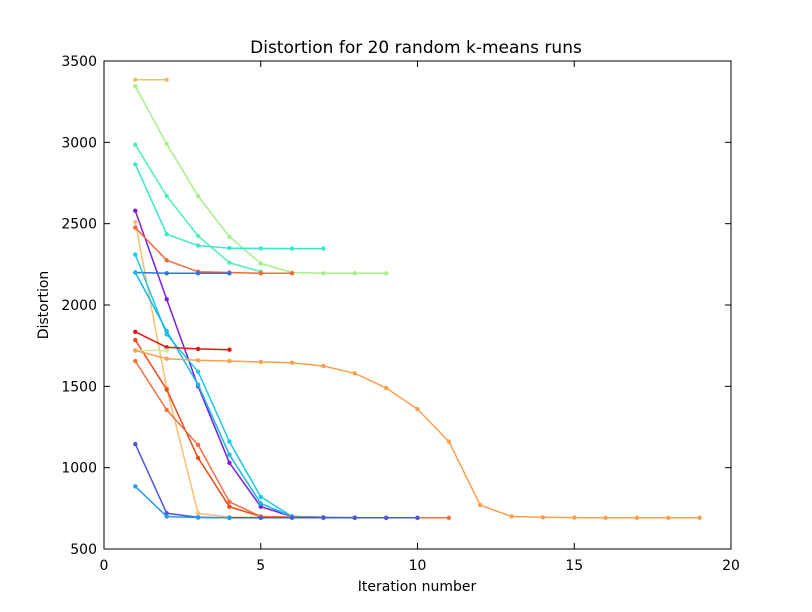 The width and height of the screenshot is (812, 612). I want to click on chart-title: Distortion for 20 random k-means runs, so click(416, 48).